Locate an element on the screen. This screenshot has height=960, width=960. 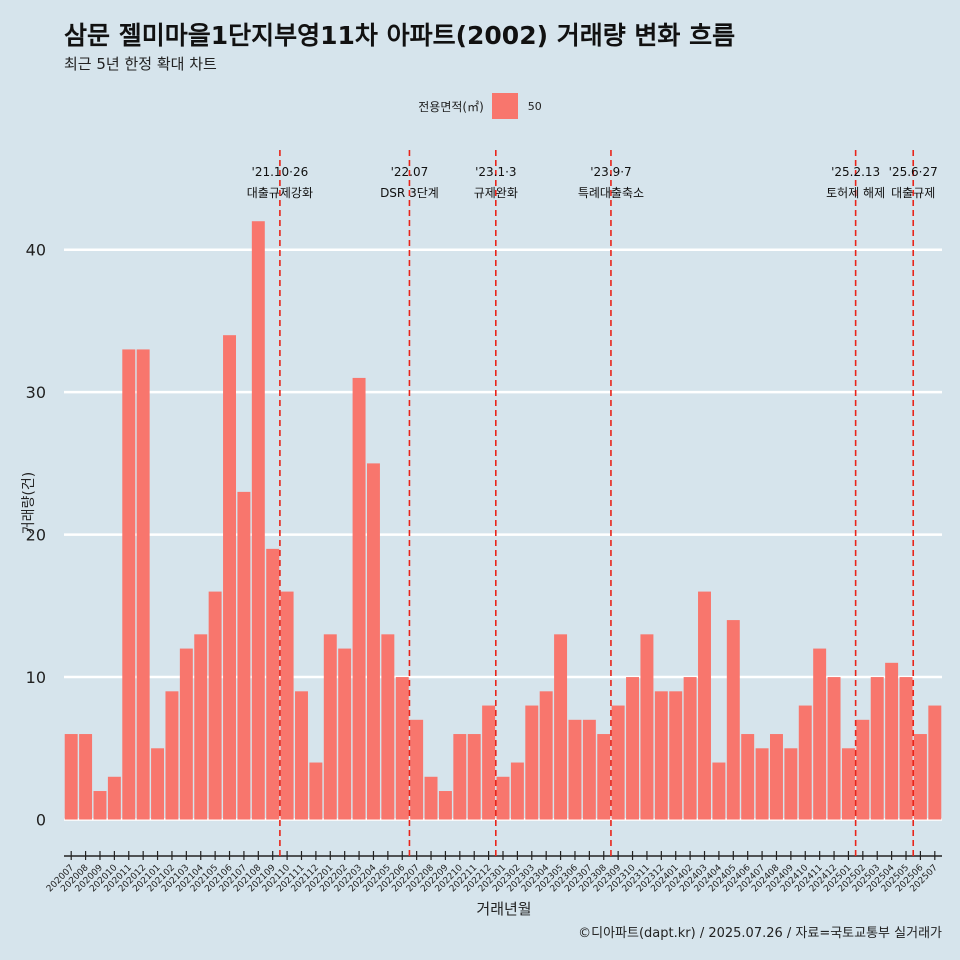
chart-subtitle: 최근 5년 한정 확대 차트 is located at coordinates (140, 64).